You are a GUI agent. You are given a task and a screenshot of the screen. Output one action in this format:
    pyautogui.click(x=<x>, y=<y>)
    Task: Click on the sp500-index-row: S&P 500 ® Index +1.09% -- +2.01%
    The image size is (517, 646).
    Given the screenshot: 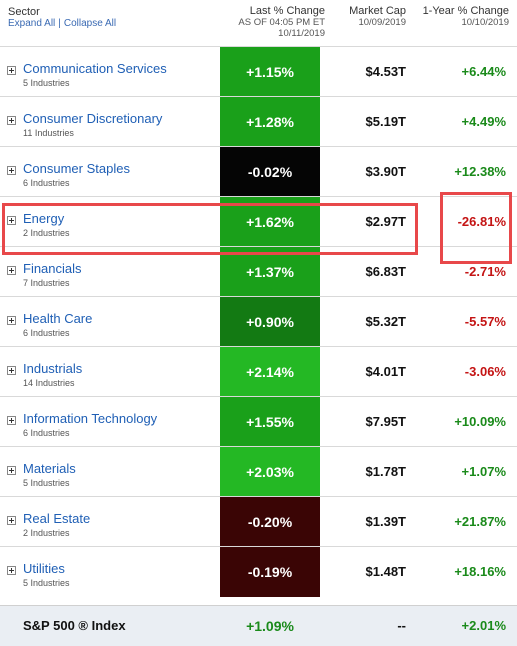 What is the action you would take?
    pyautogui.click(x=258, y=625)
    